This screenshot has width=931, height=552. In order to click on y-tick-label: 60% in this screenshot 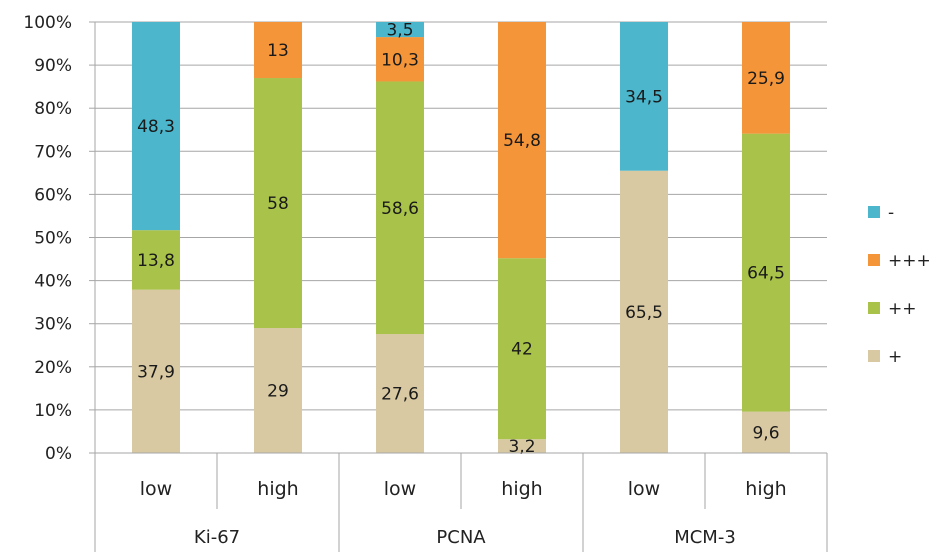, I will do `click(53, 195)`.